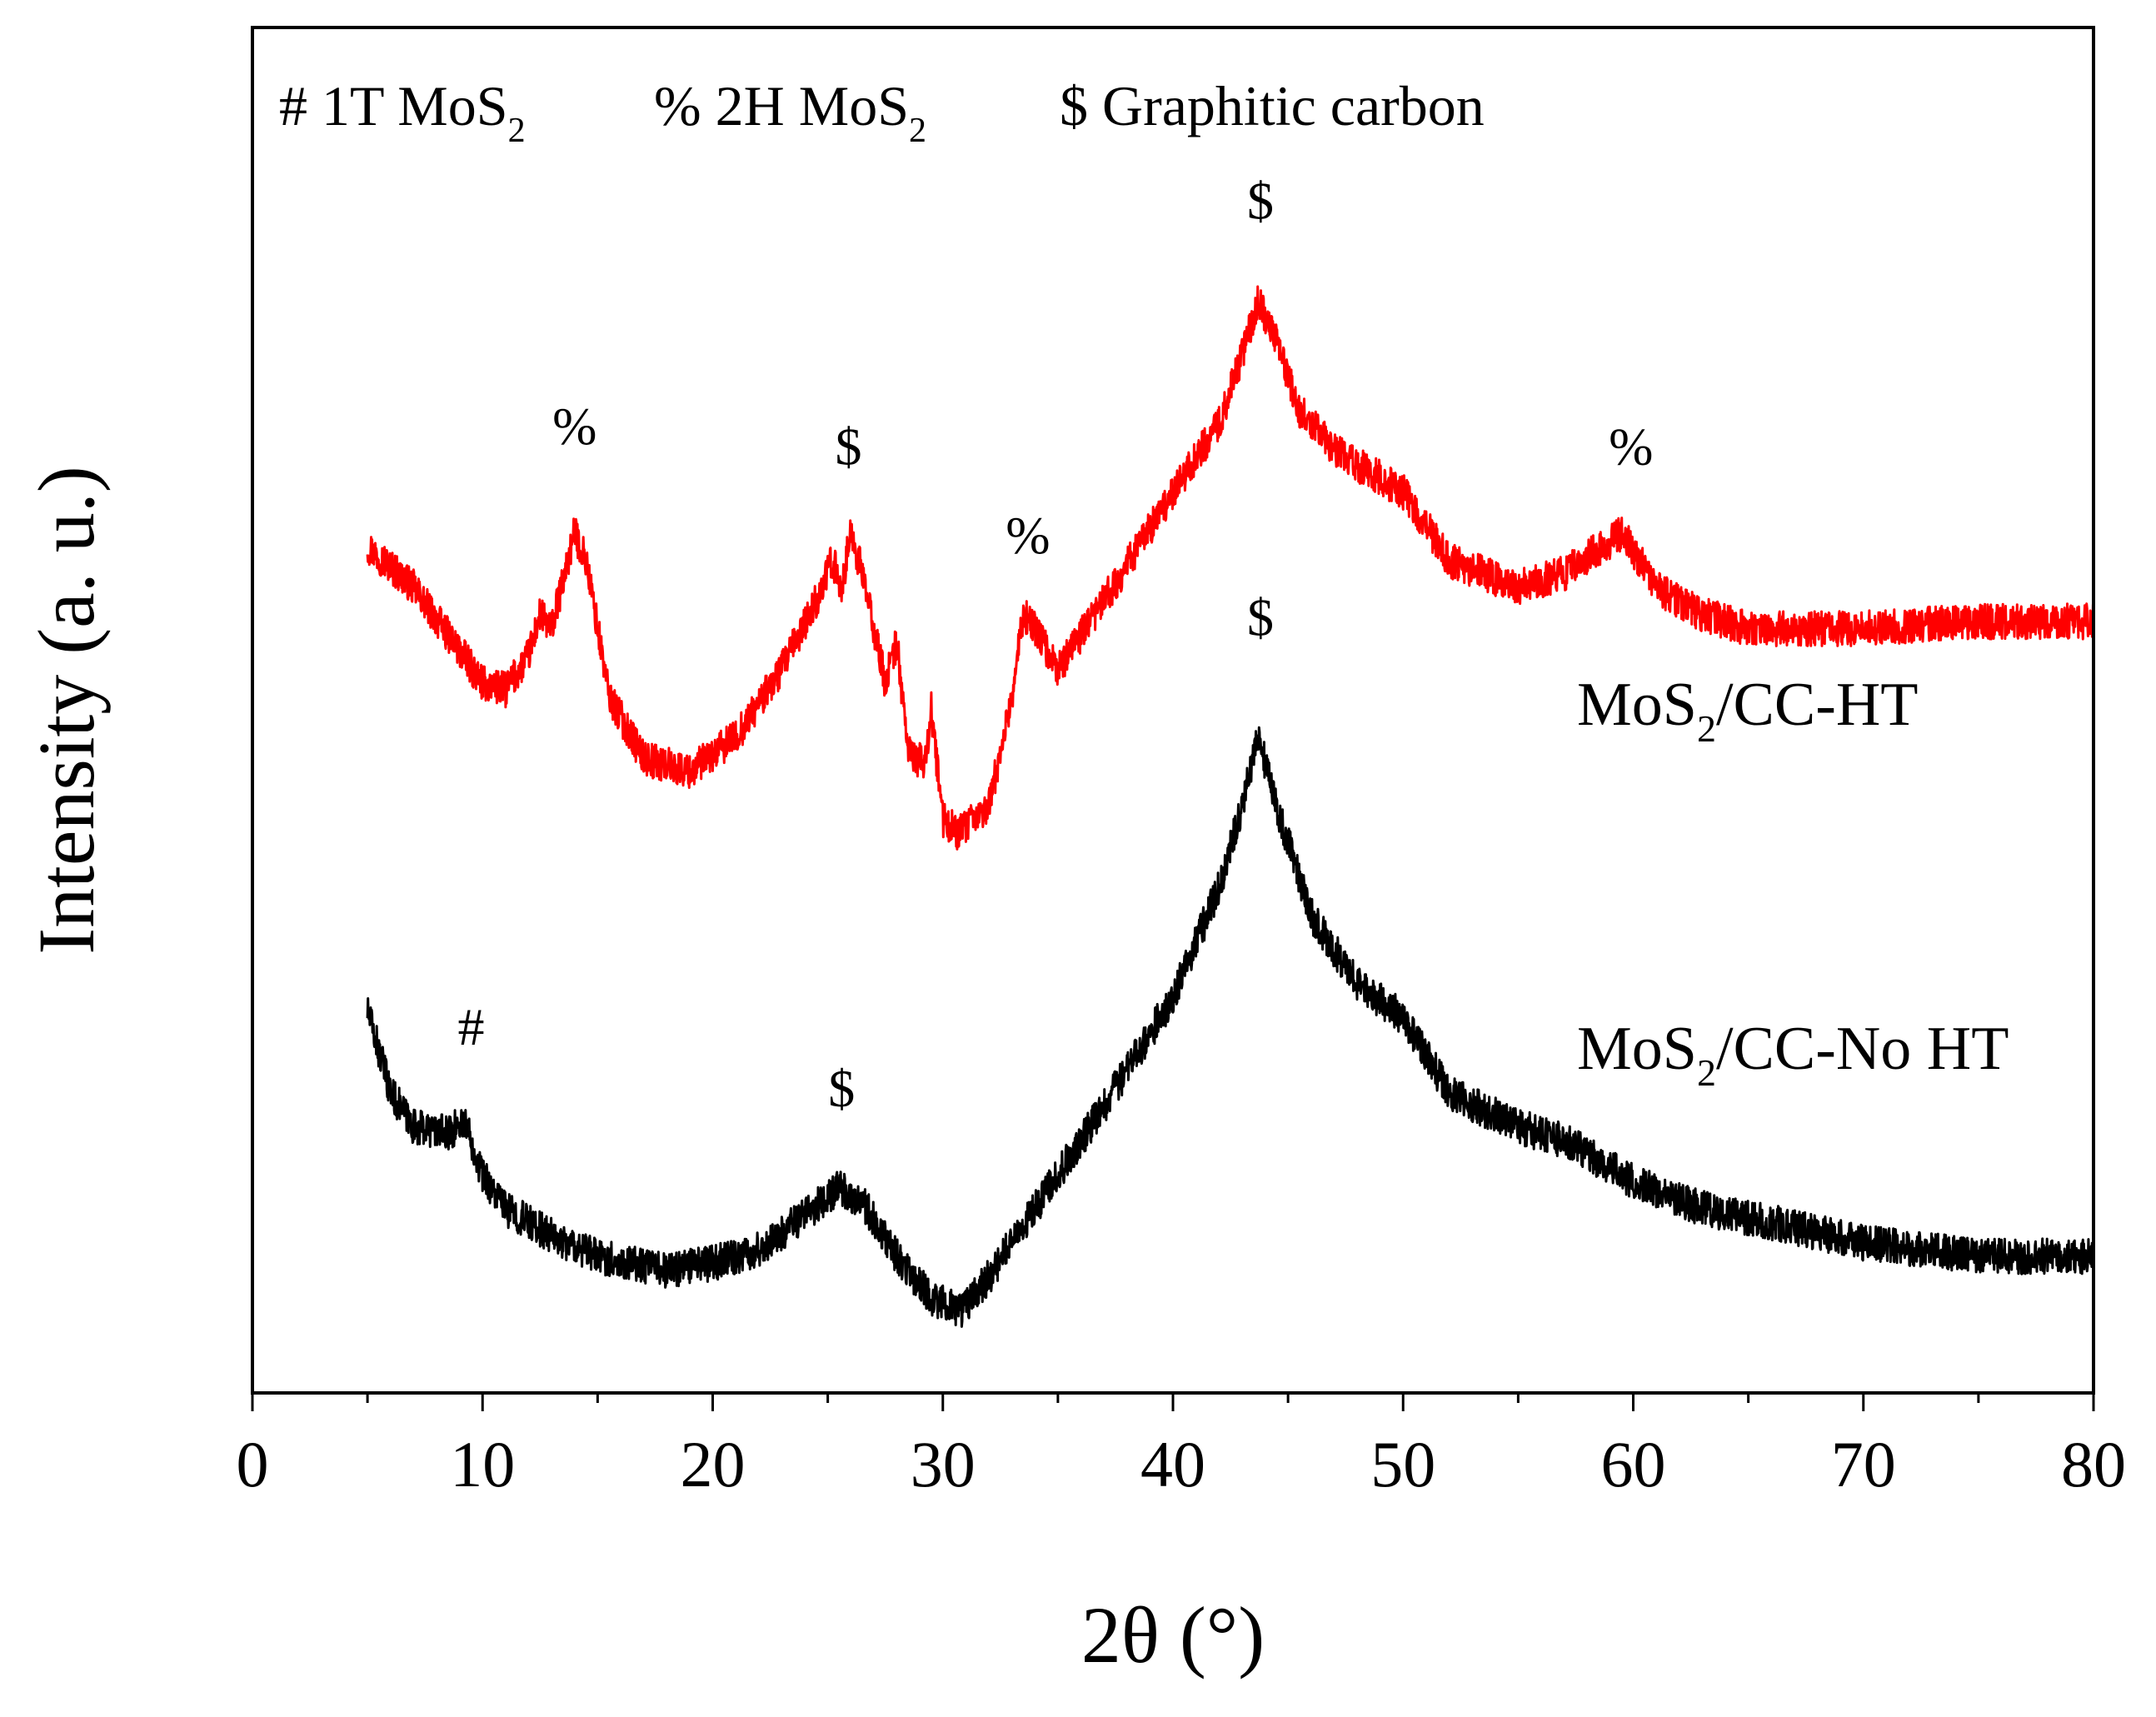 This screenshot has height=1717, width=2156. I want to click on x-tick-label: 70, so click(1863, 1464).